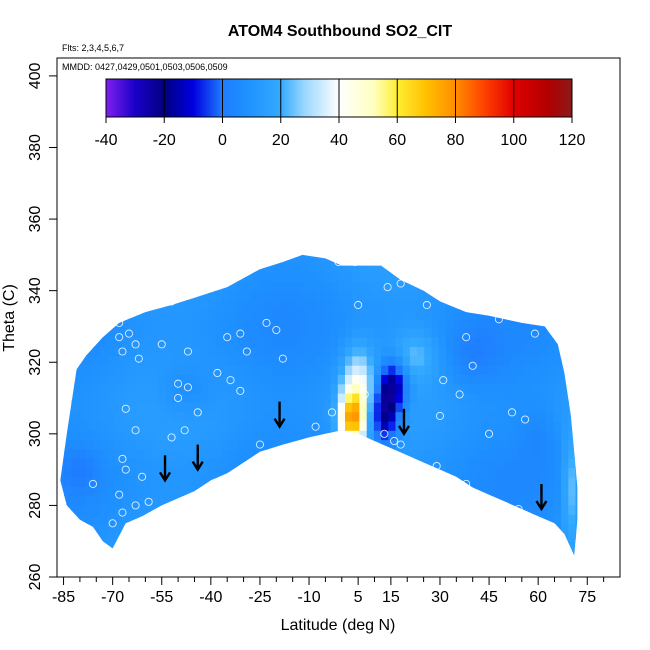 The image size is (650, 650). What do you see at coordinates (397, 140) in the screenshot?
I see `colorbar-tick-label: 60` at bounding box center [397, 140].